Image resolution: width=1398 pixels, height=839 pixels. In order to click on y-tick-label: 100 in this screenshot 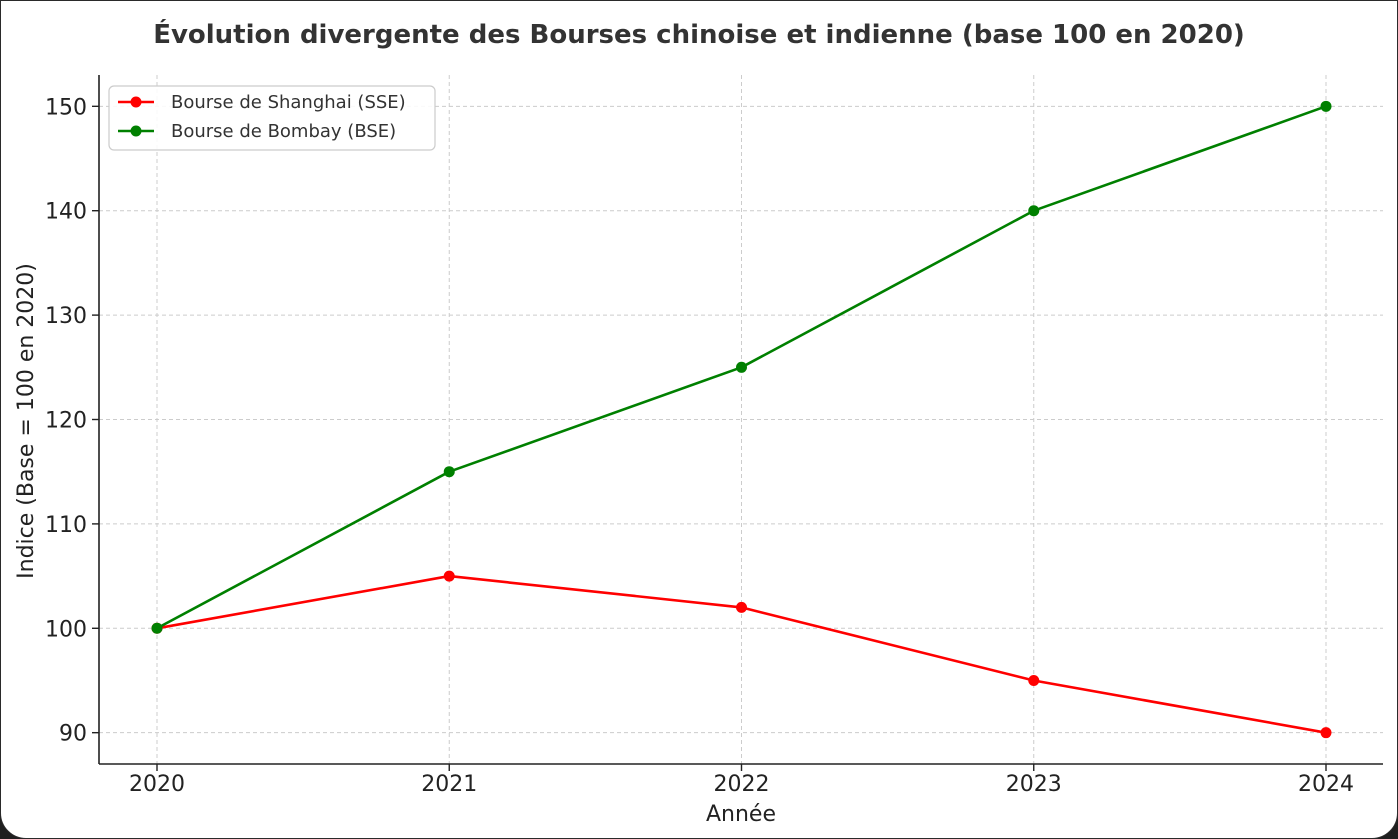, I will do `click(66, 629)`.